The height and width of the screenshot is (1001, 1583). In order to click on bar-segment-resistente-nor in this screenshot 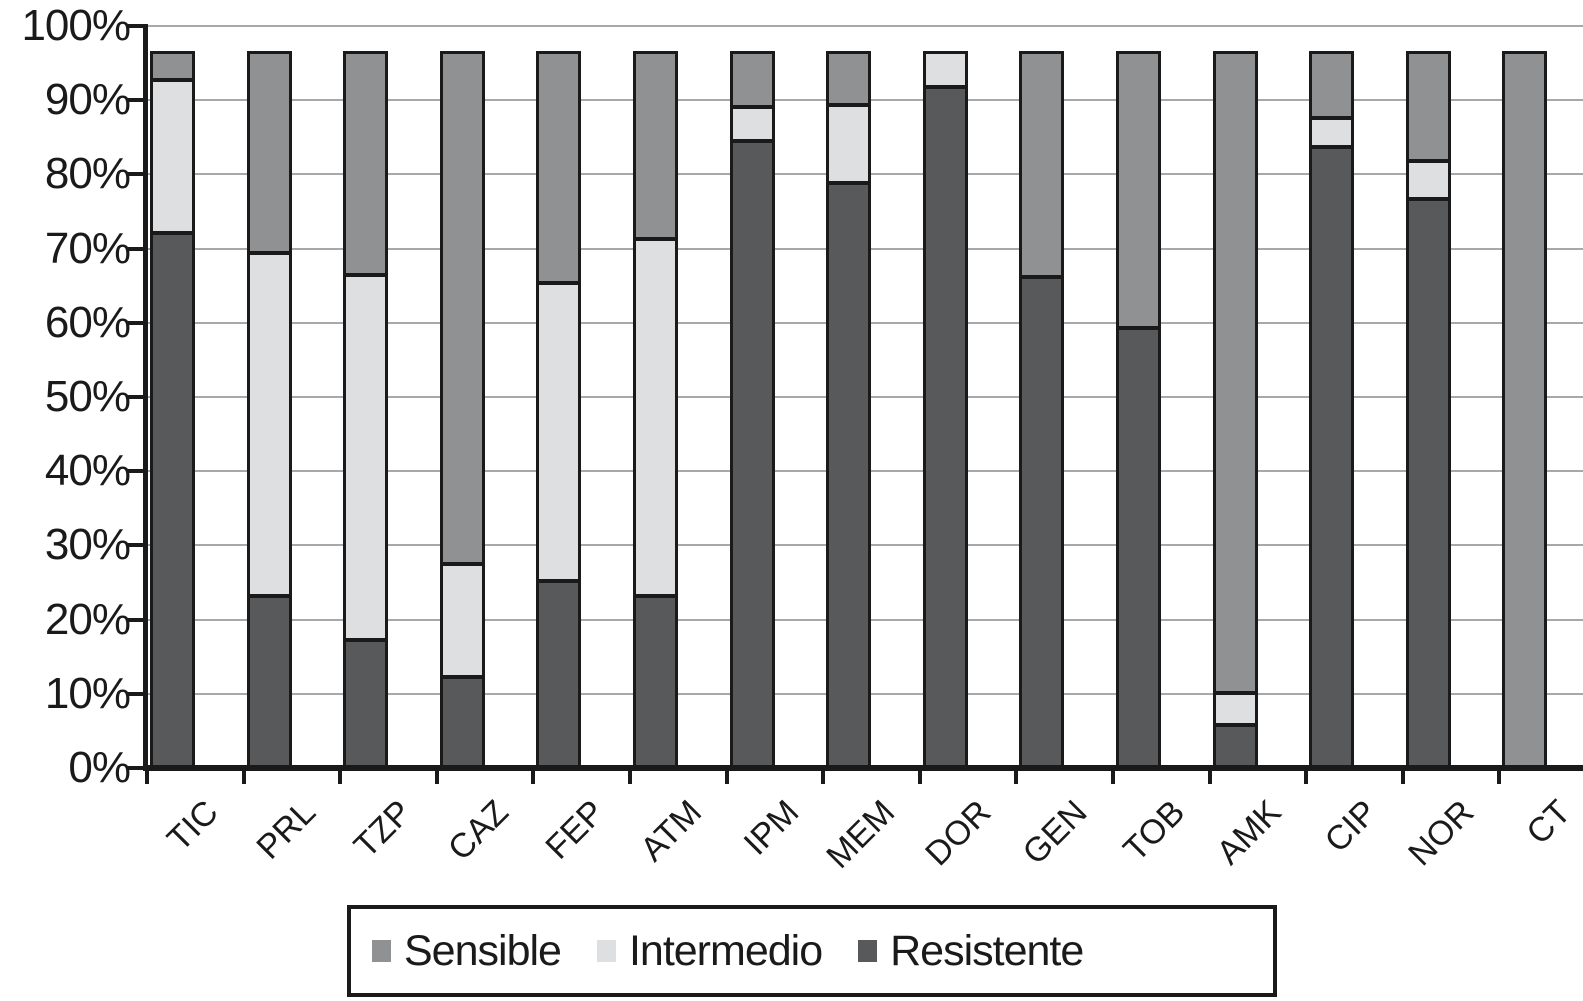, I will do `click(1428, 480)`.